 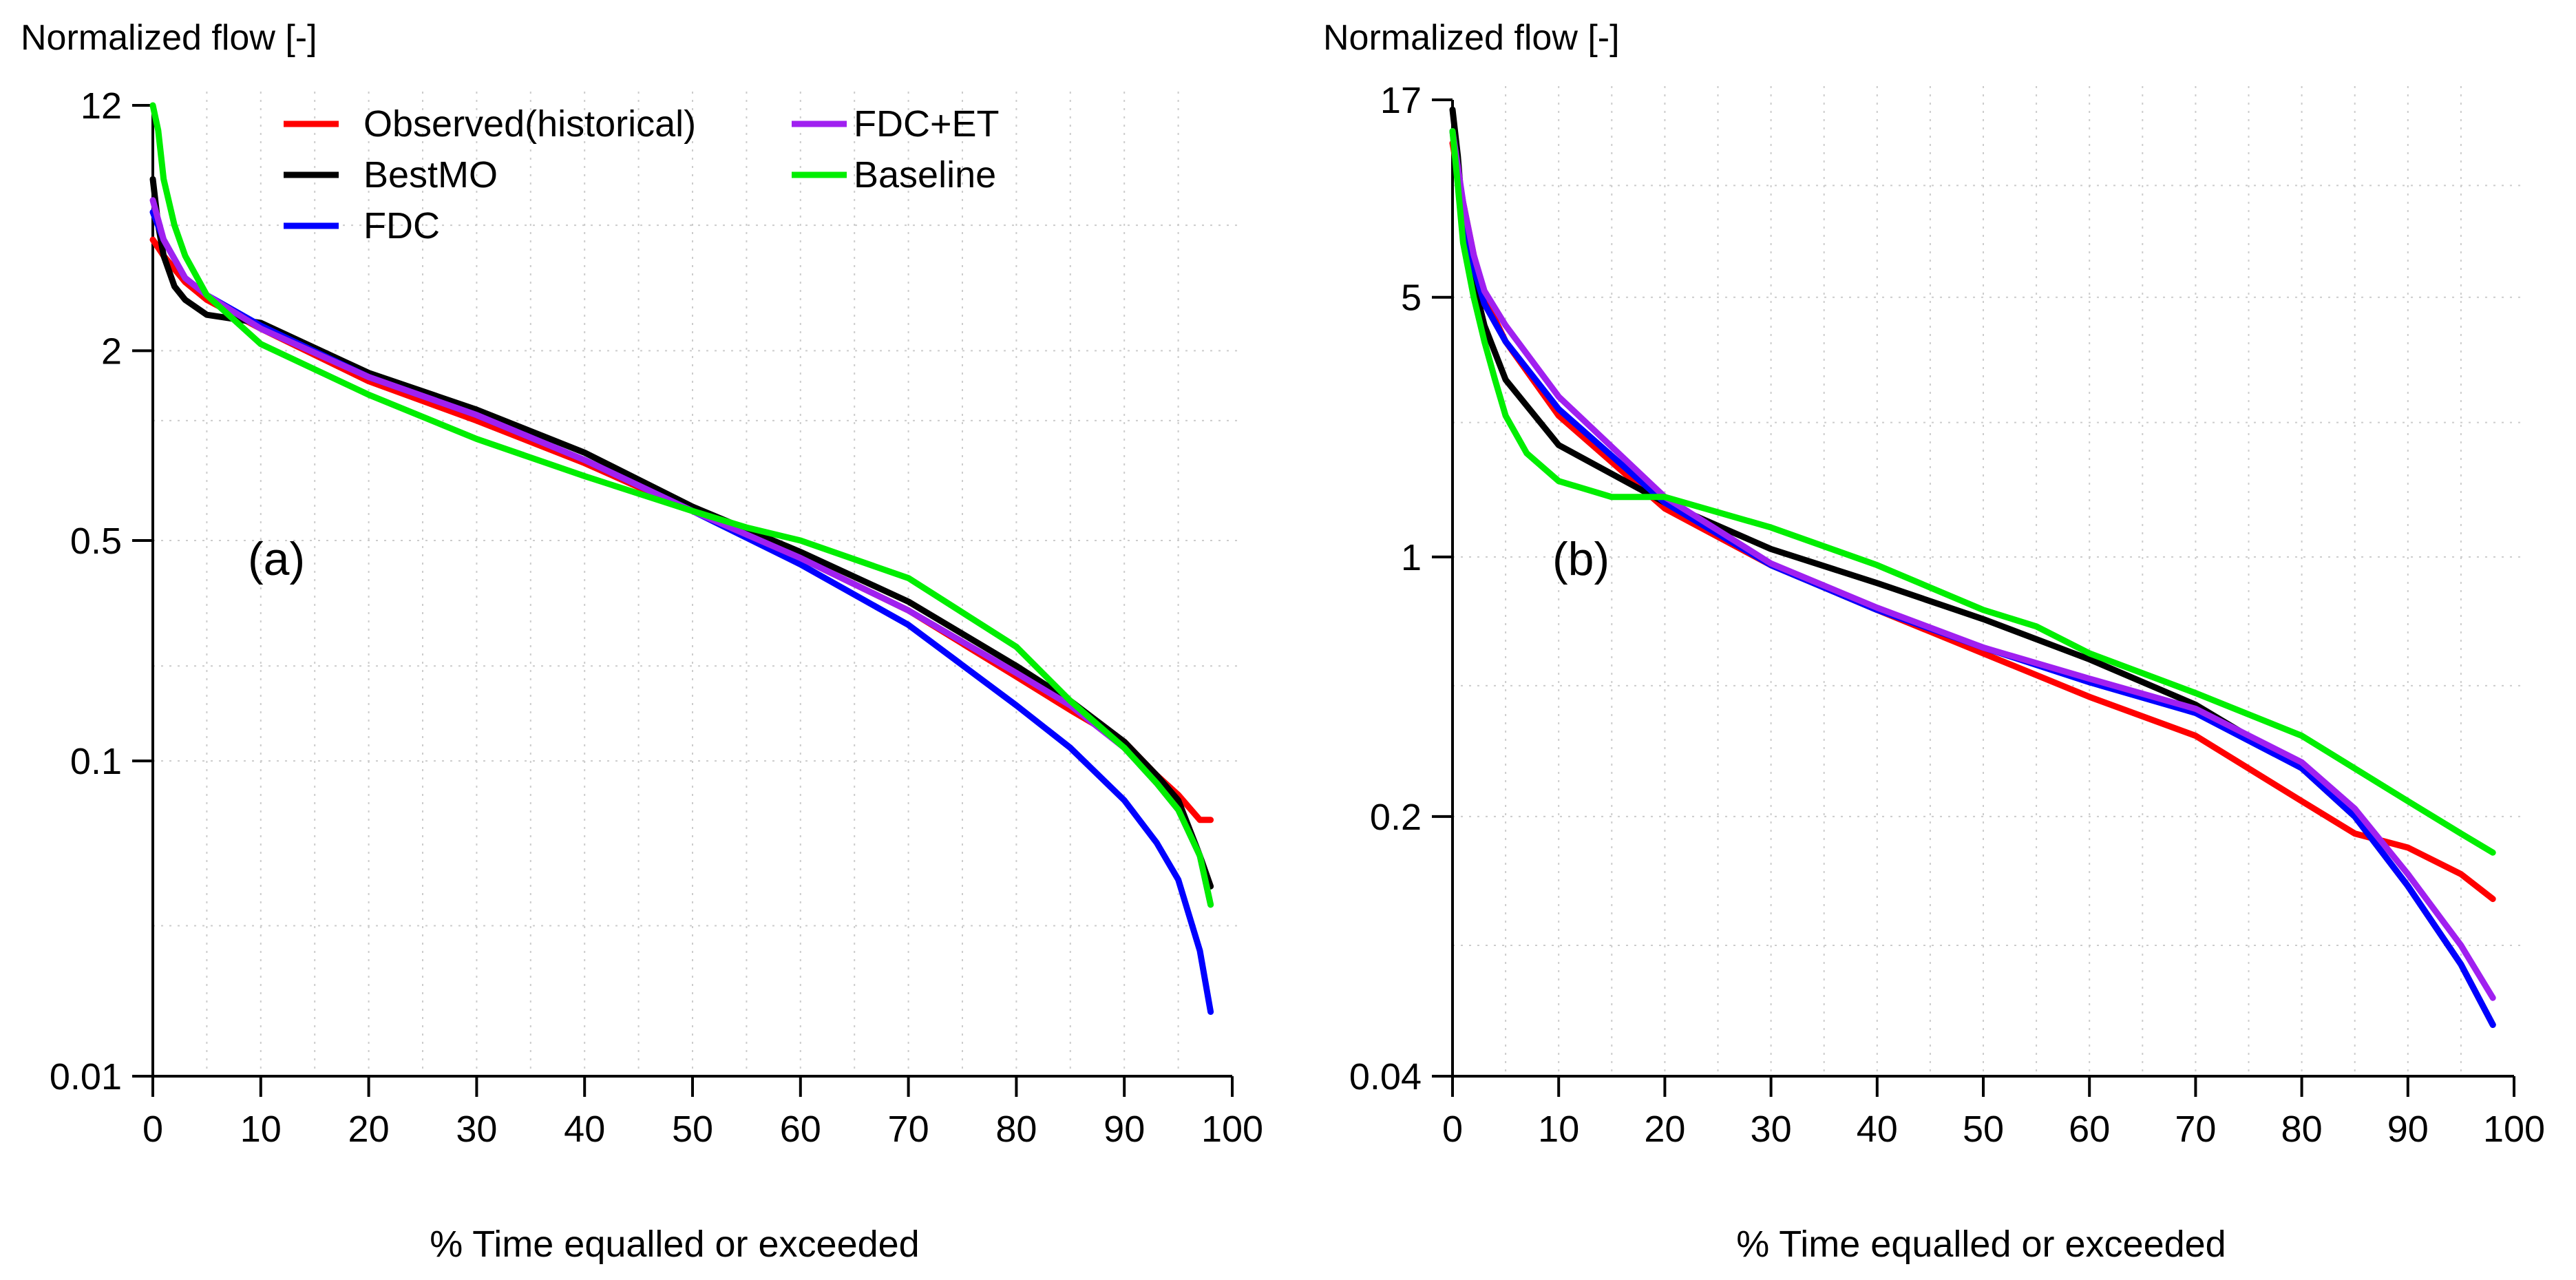 I want to click on panel-a-x-tick-label: 10, so click(x=261, y=1129).